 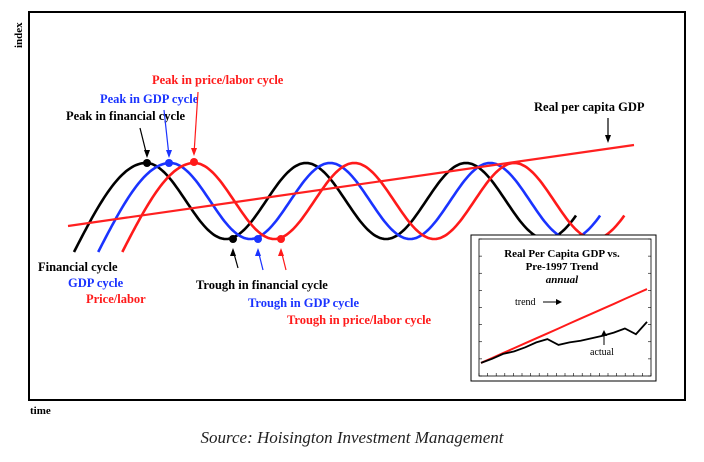 What do you see at coordinates (258, 239) in the screenshot?
I see `trough-dot-gdp` at bounding box center [258, 239].